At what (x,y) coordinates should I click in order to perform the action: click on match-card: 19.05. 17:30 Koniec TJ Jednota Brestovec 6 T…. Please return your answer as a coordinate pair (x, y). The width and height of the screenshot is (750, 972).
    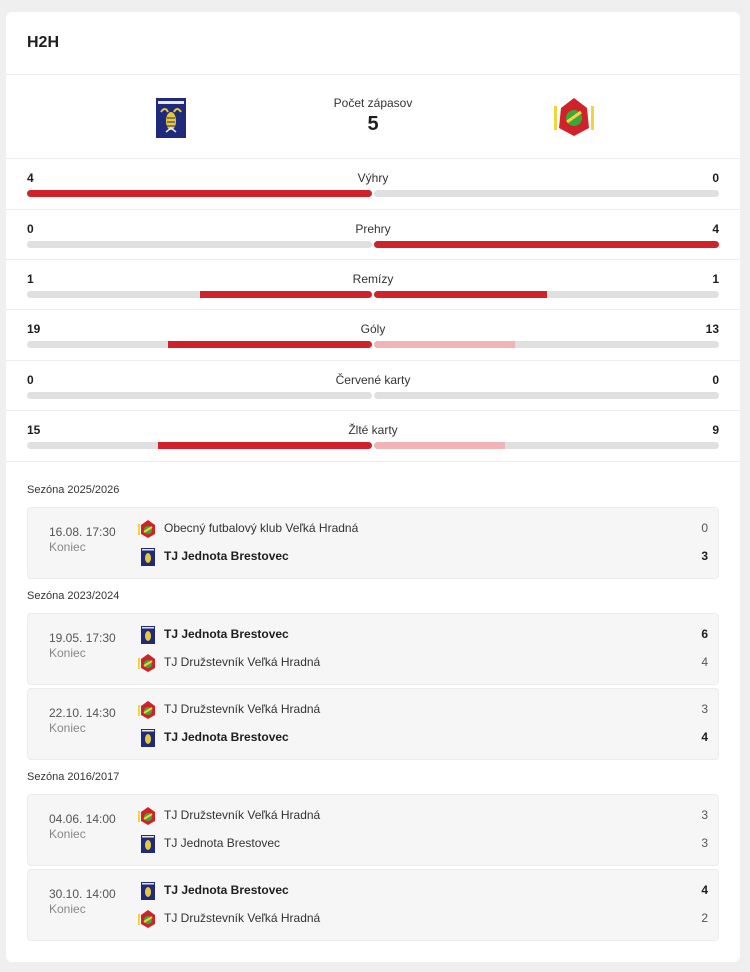
    Looking at the image, I should click on (373, 649).